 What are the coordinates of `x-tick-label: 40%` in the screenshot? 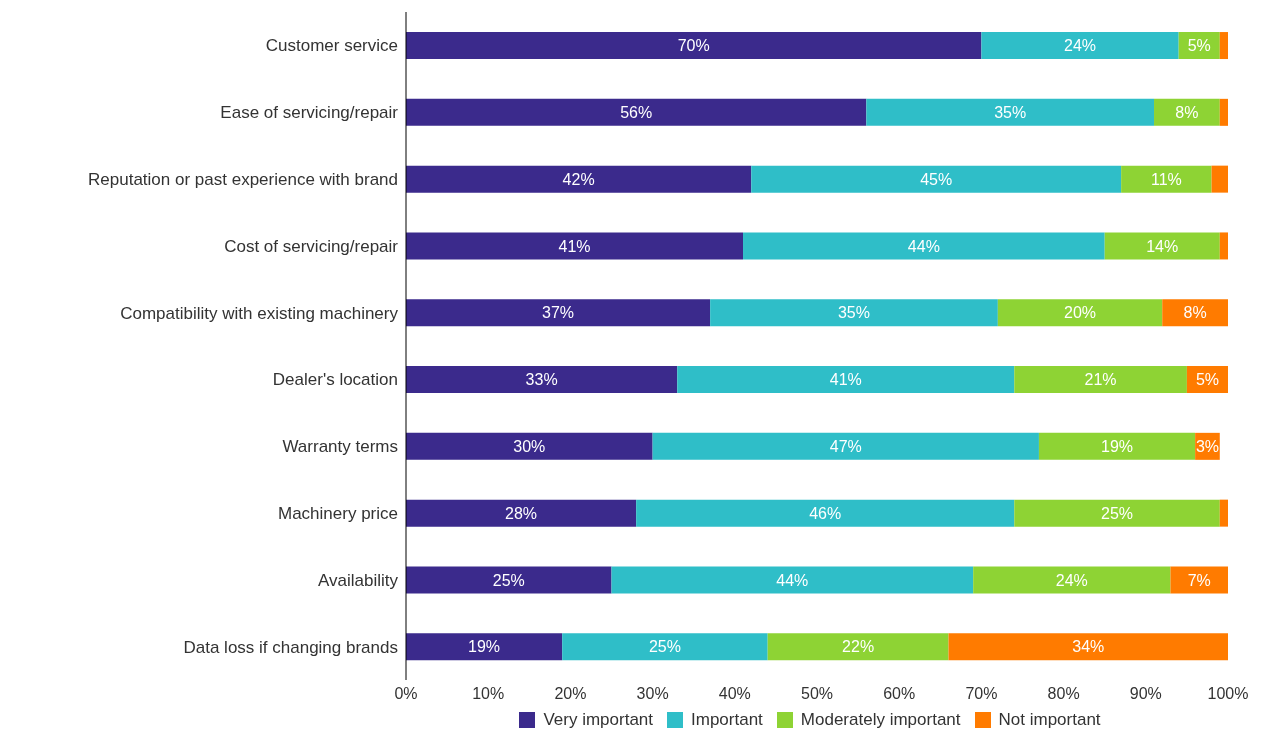 It's located at (734, 694).